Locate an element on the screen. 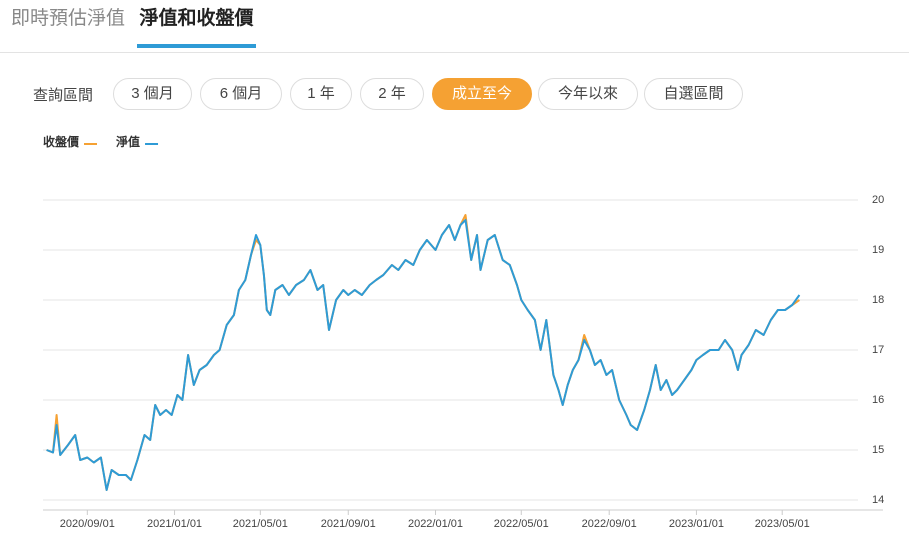  y-tick-label: 14 is located at coordinates (878, 500).